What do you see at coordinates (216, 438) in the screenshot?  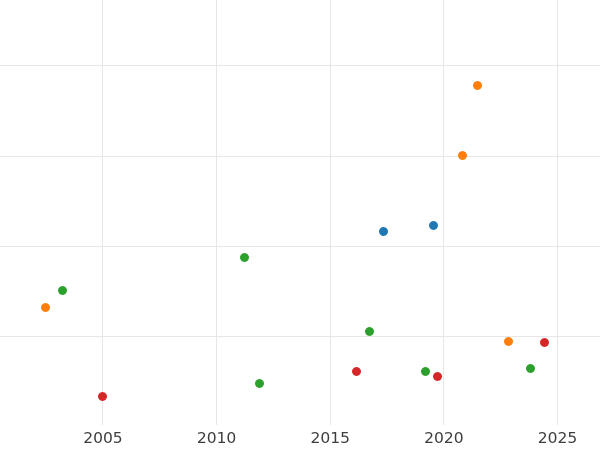 I see `x-tick-label: 2010` at bounding box center [216, 438].